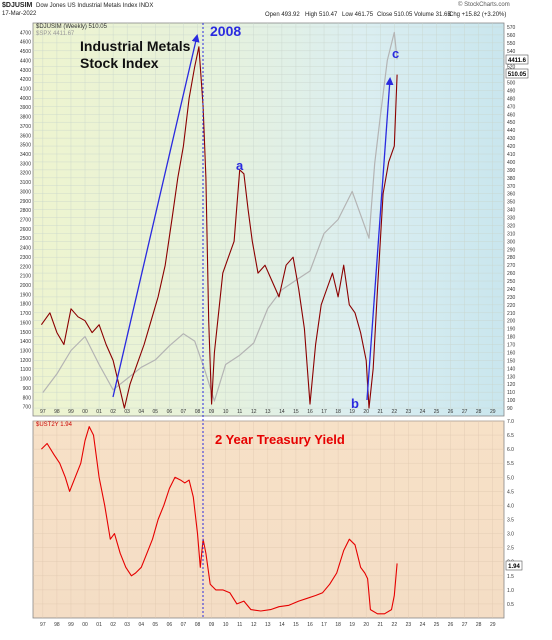  I want to click on left-tick-label: 1100, so click(25, 370).